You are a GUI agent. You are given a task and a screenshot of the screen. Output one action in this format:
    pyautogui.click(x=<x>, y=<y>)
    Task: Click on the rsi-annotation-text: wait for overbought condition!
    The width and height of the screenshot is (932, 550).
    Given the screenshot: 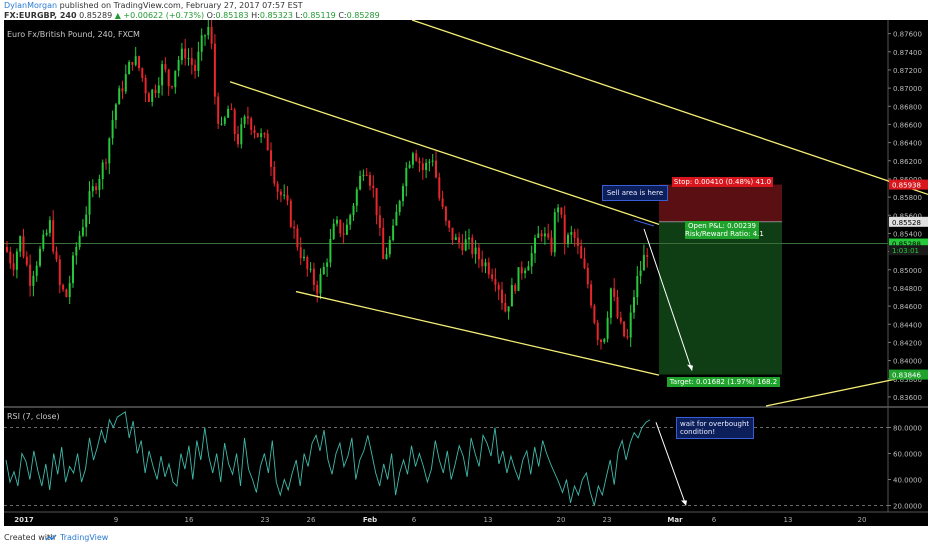 What is the action you would take?
    pyautogui.click(x=715, y=428)
    